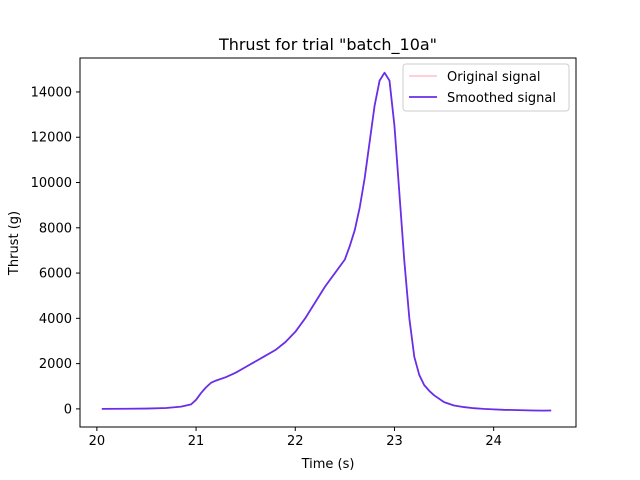  Describe the element at coordinates (68, 409) in the screenshot. I see `y-tick-label: 0` at that location.